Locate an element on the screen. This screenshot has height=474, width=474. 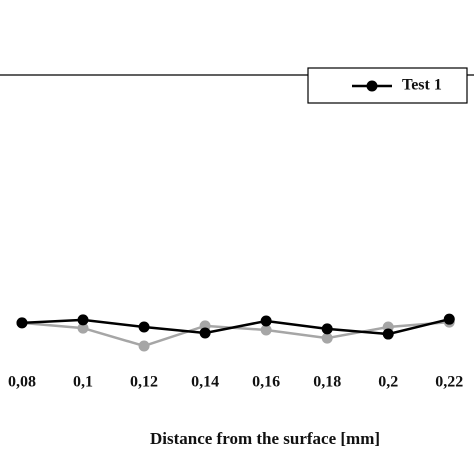
series-line is located at coordinates (235, 326).